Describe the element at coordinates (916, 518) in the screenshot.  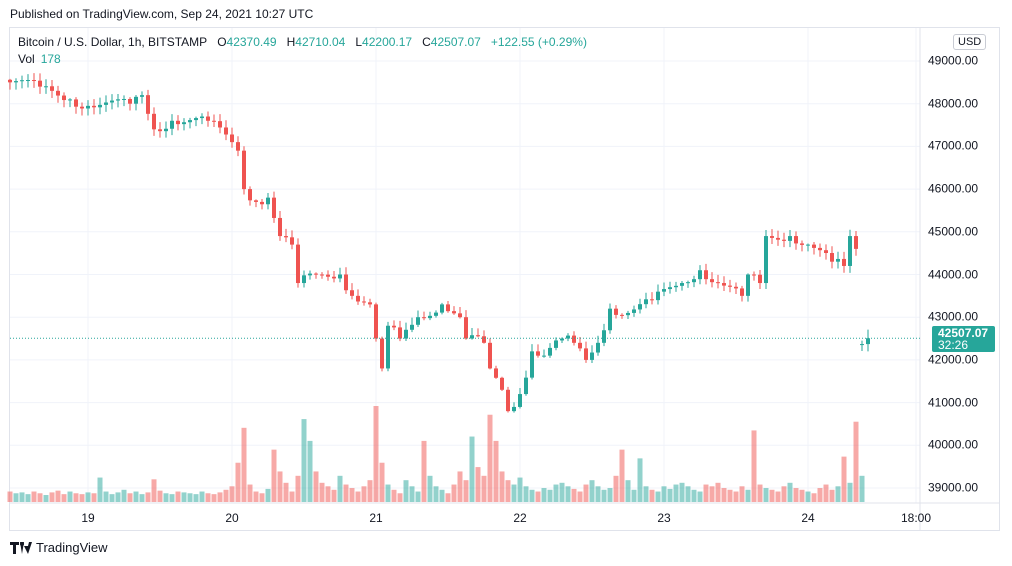
I see `x-tick-label: 18:00` at that location.